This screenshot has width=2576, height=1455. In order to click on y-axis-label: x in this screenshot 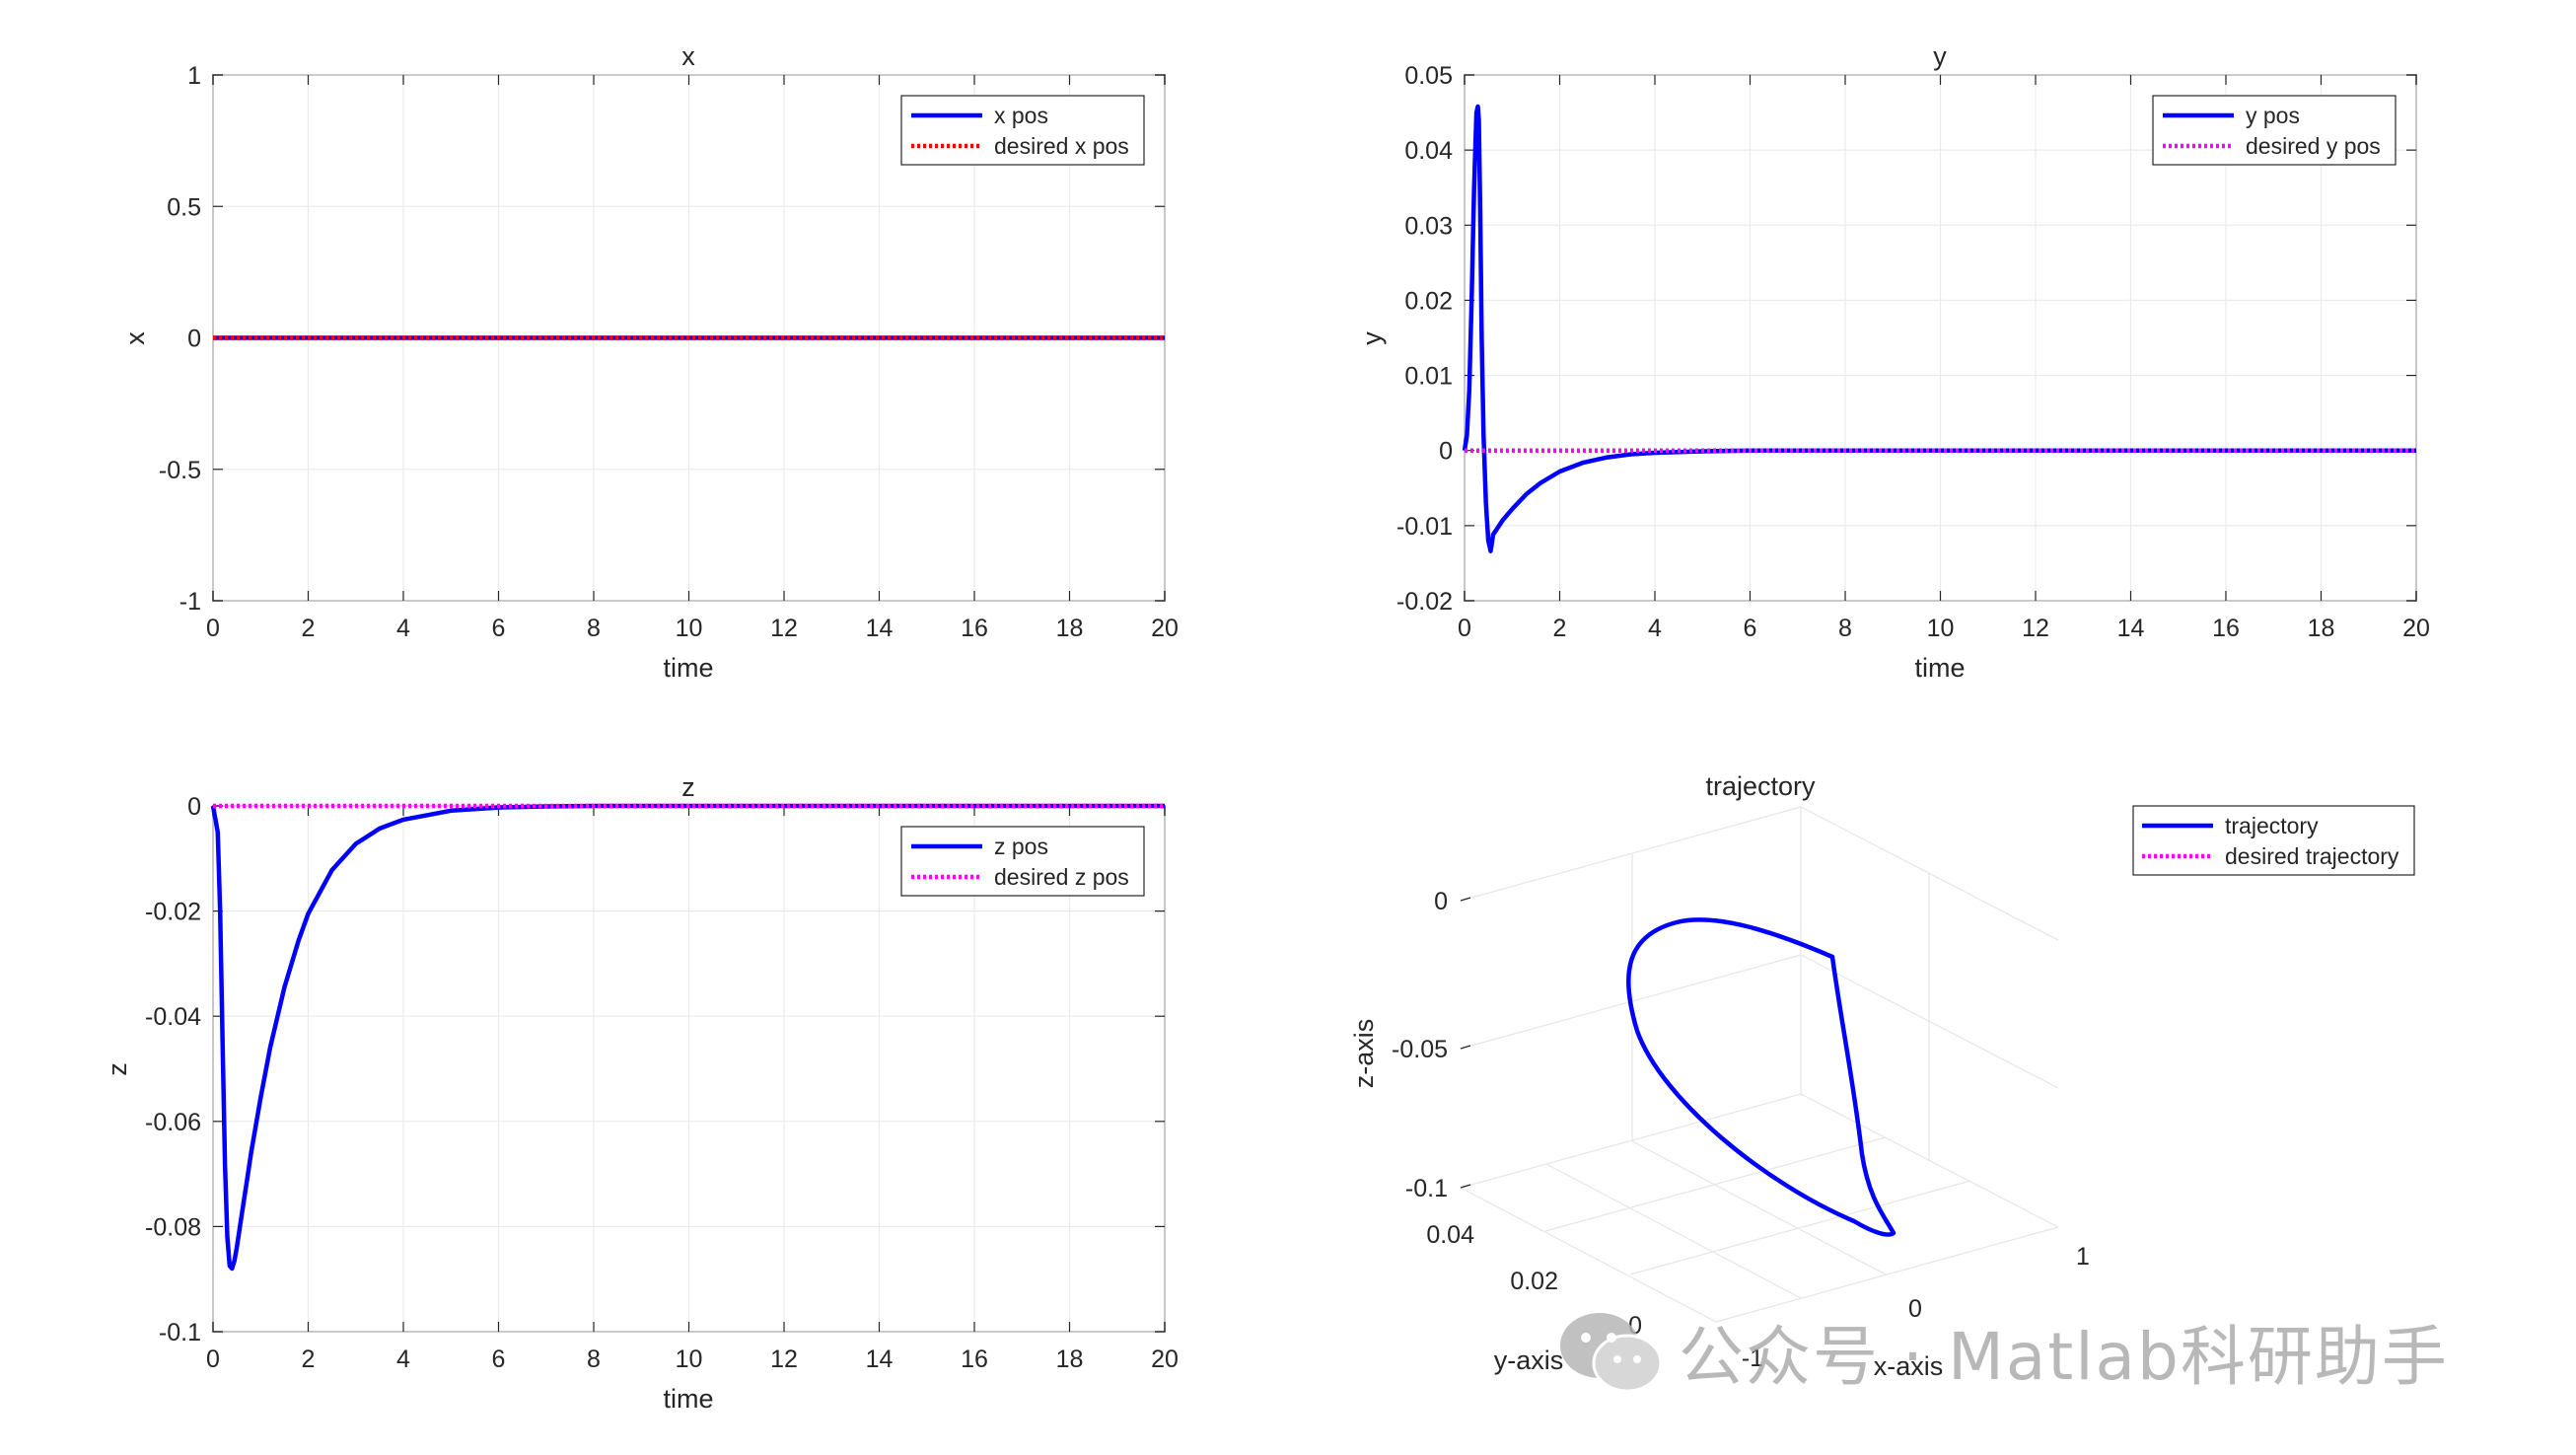, I will do `click(135, 338)`.